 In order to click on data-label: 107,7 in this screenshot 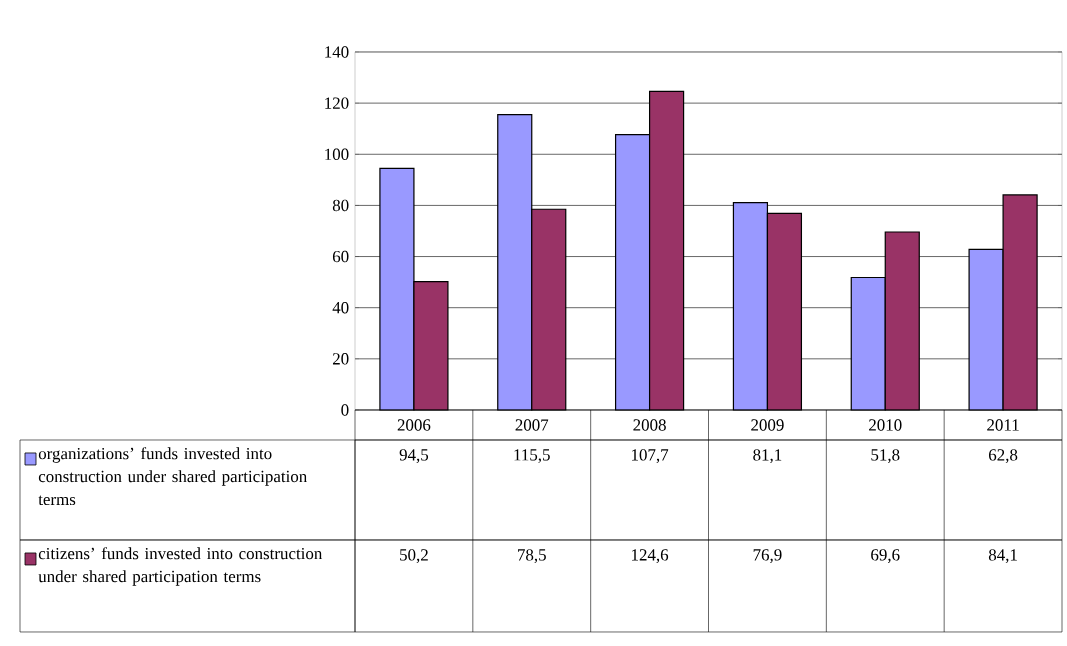, I will do `click(650, 456)`.